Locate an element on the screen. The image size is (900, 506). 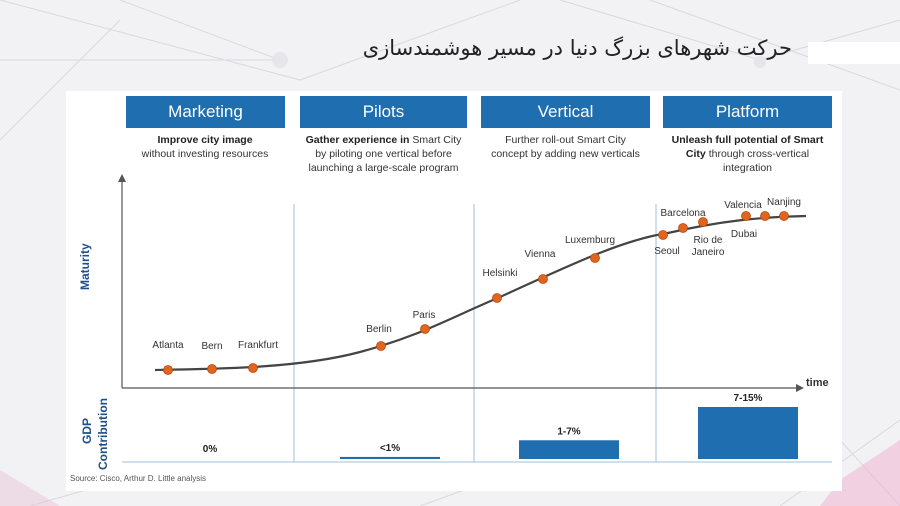
city-label: Helsinki is located at coordinates (499, 273).